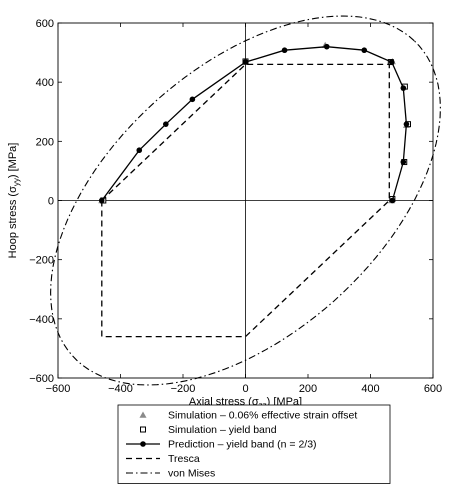 The image size is (471, 488). I want to click on y-tick-label-5: 400, so click(45, 83).